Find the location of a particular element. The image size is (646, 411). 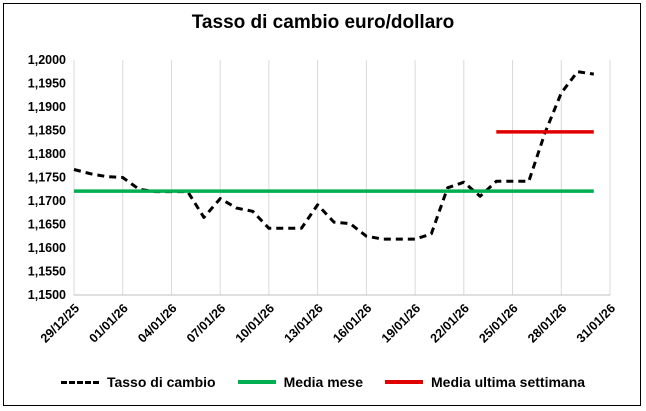

legend-swatch-tasso is located at coordinates (79, 382).